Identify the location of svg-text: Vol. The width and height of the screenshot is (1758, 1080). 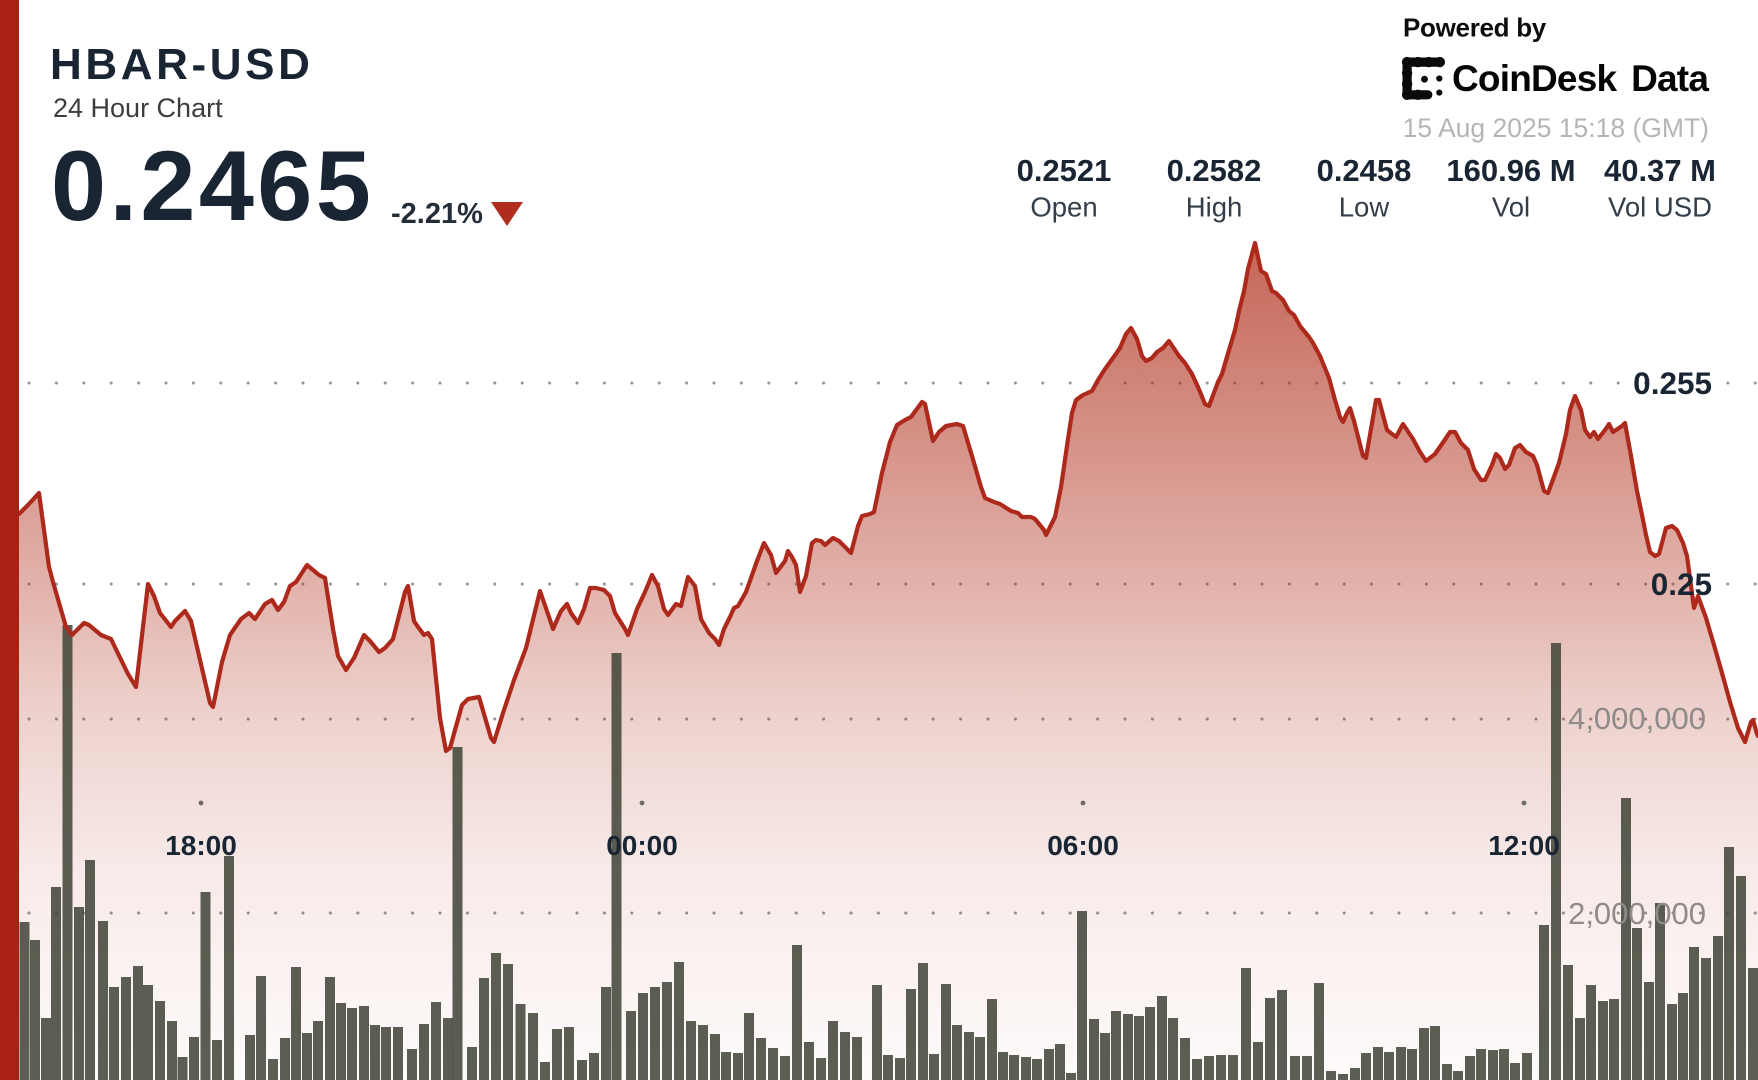
(1511, 207).